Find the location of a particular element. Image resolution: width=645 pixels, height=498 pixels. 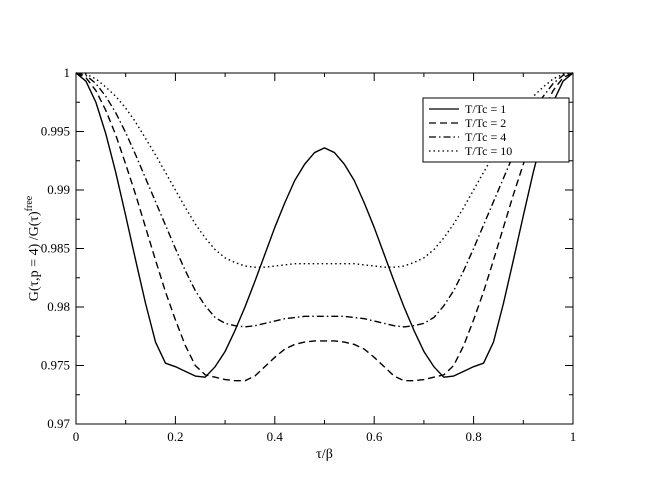

y-axis-label: G(τ,p = 4) /G(τ)free is located at coordinates (33, 248).